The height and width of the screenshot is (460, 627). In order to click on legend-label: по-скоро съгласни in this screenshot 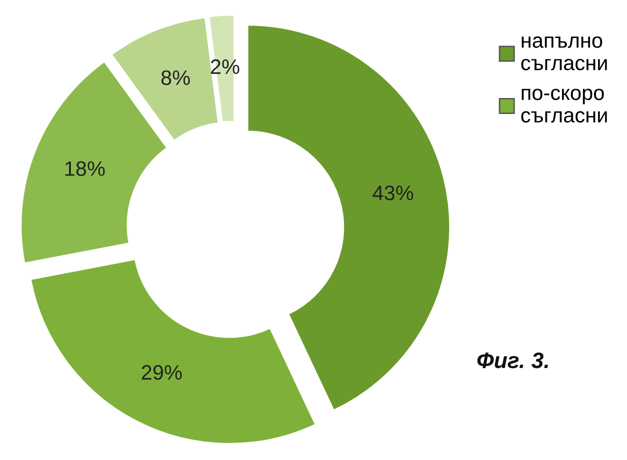, I will do `click(564, 105)`.